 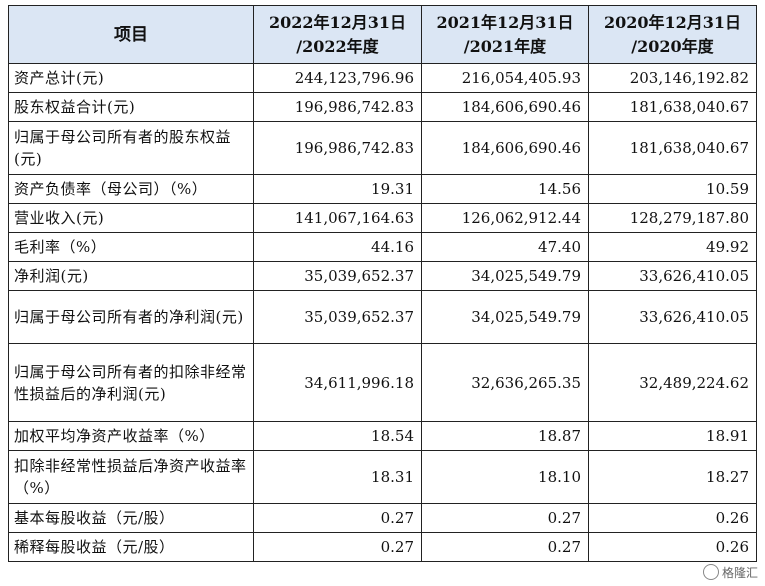 What do you see at coordinates (337, 436) in the screenshot?
I see `cell-value: 18.54` at bounding box center [337, 436].